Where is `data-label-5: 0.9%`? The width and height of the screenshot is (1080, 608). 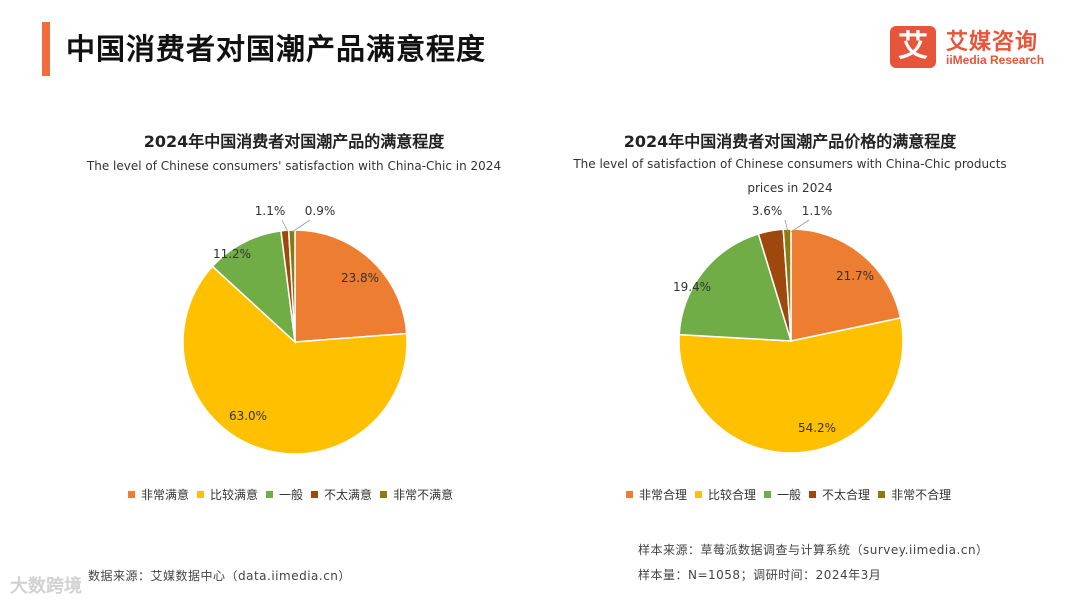 data-label-5: 0.9% is located at coordinates (320, 211).